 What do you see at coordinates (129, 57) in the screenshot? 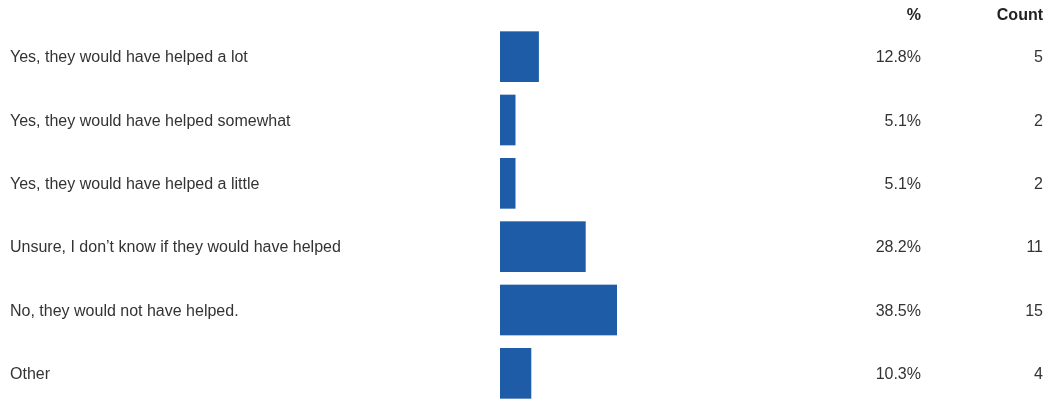
I see `y-tick-label: Yes, they would have helped a lot` at bounding box center [129, 57].